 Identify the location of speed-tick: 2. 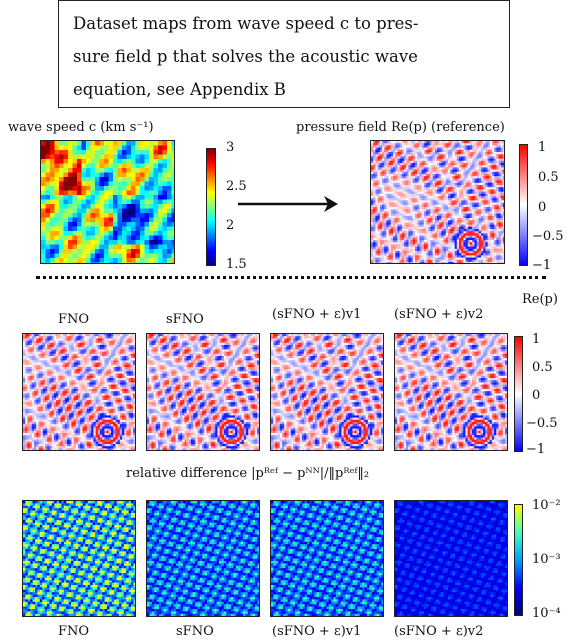
(230, 225).